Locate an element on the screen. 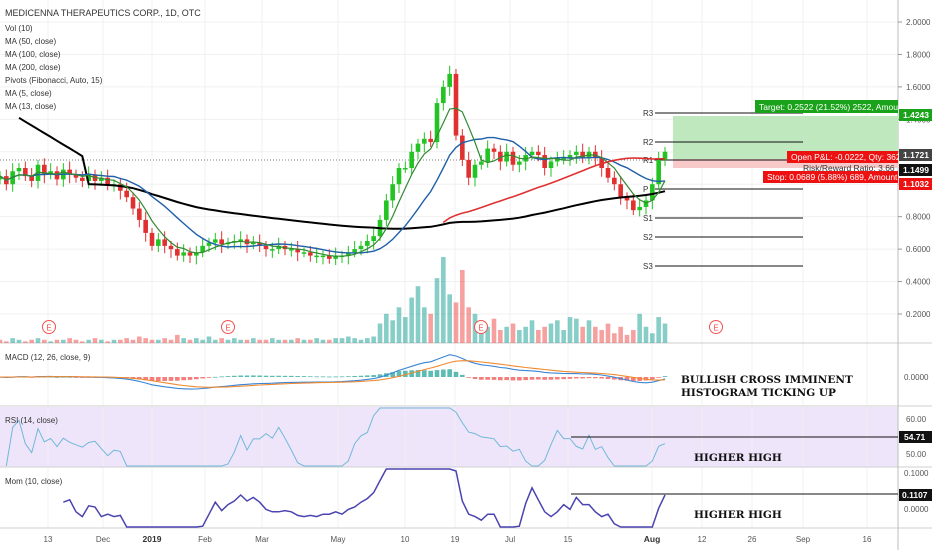 This screenshot has height=550, width=932. annotation-mom-higher-high: HIGHER HIGH is located at coordinates (738, 515).